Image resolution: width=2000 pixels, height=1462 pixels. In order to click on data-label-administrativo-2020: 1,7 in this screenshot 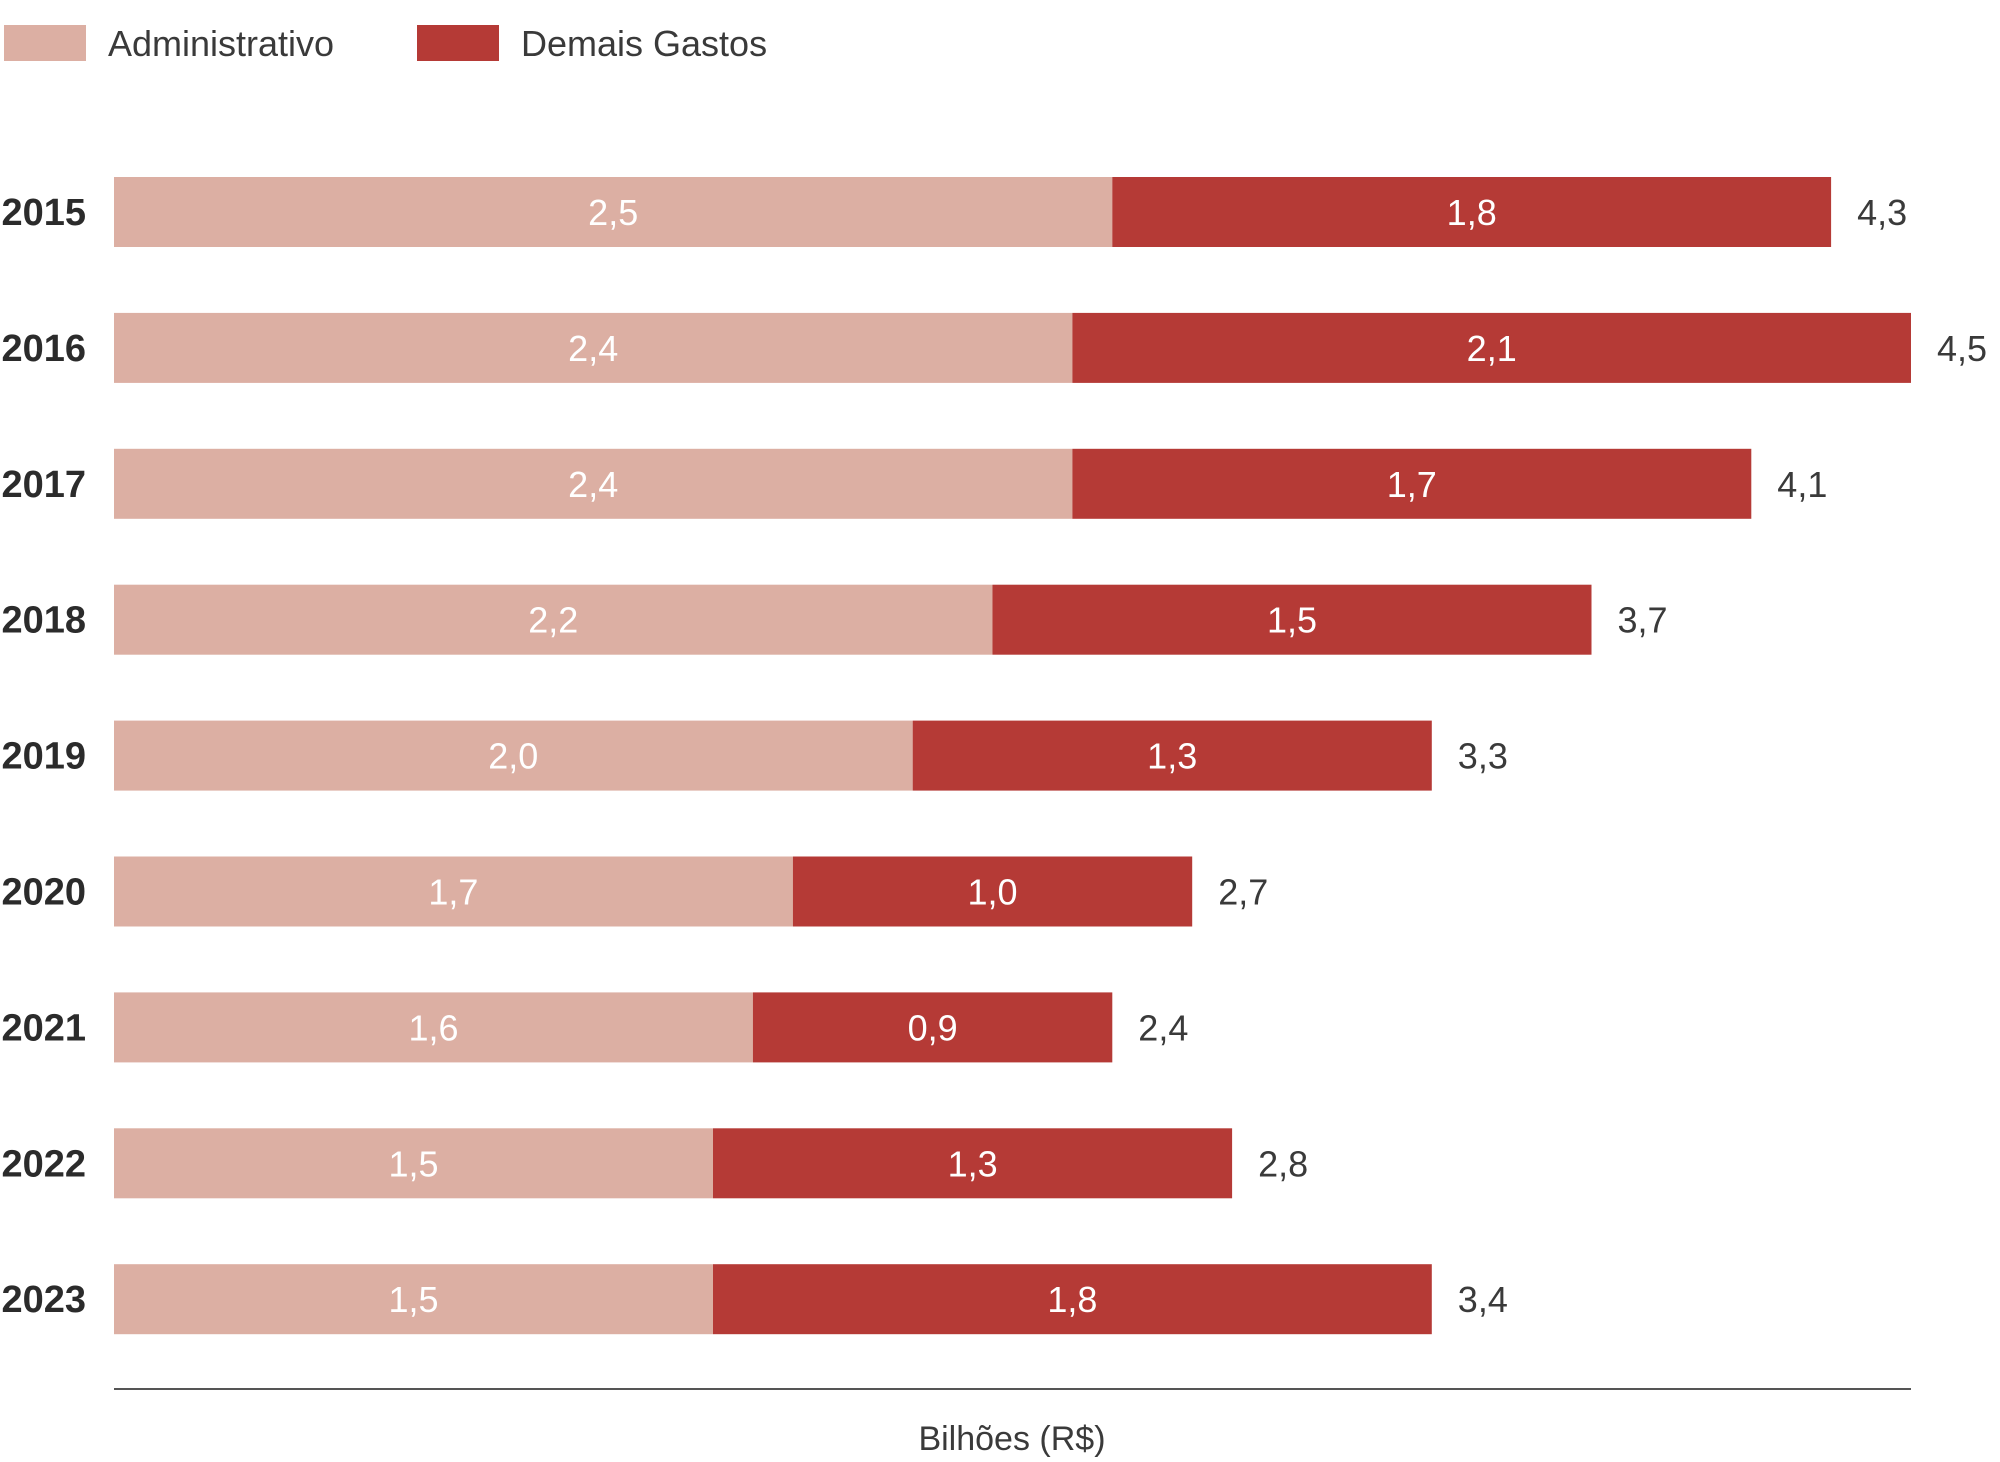, I will do `click(453, 892)`.